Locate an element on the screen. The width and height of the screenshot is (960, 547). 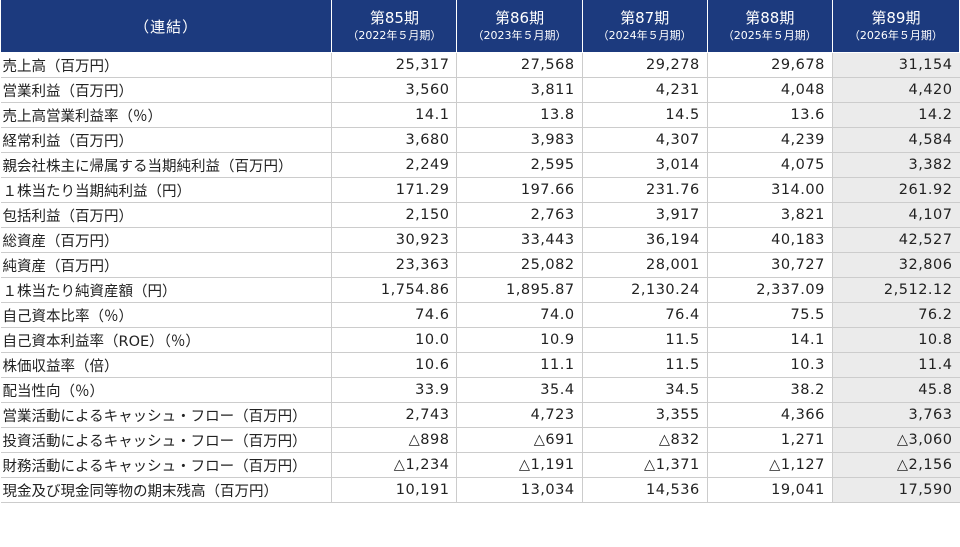
value-cell: 10.0 is located at coordinates (394, 340).